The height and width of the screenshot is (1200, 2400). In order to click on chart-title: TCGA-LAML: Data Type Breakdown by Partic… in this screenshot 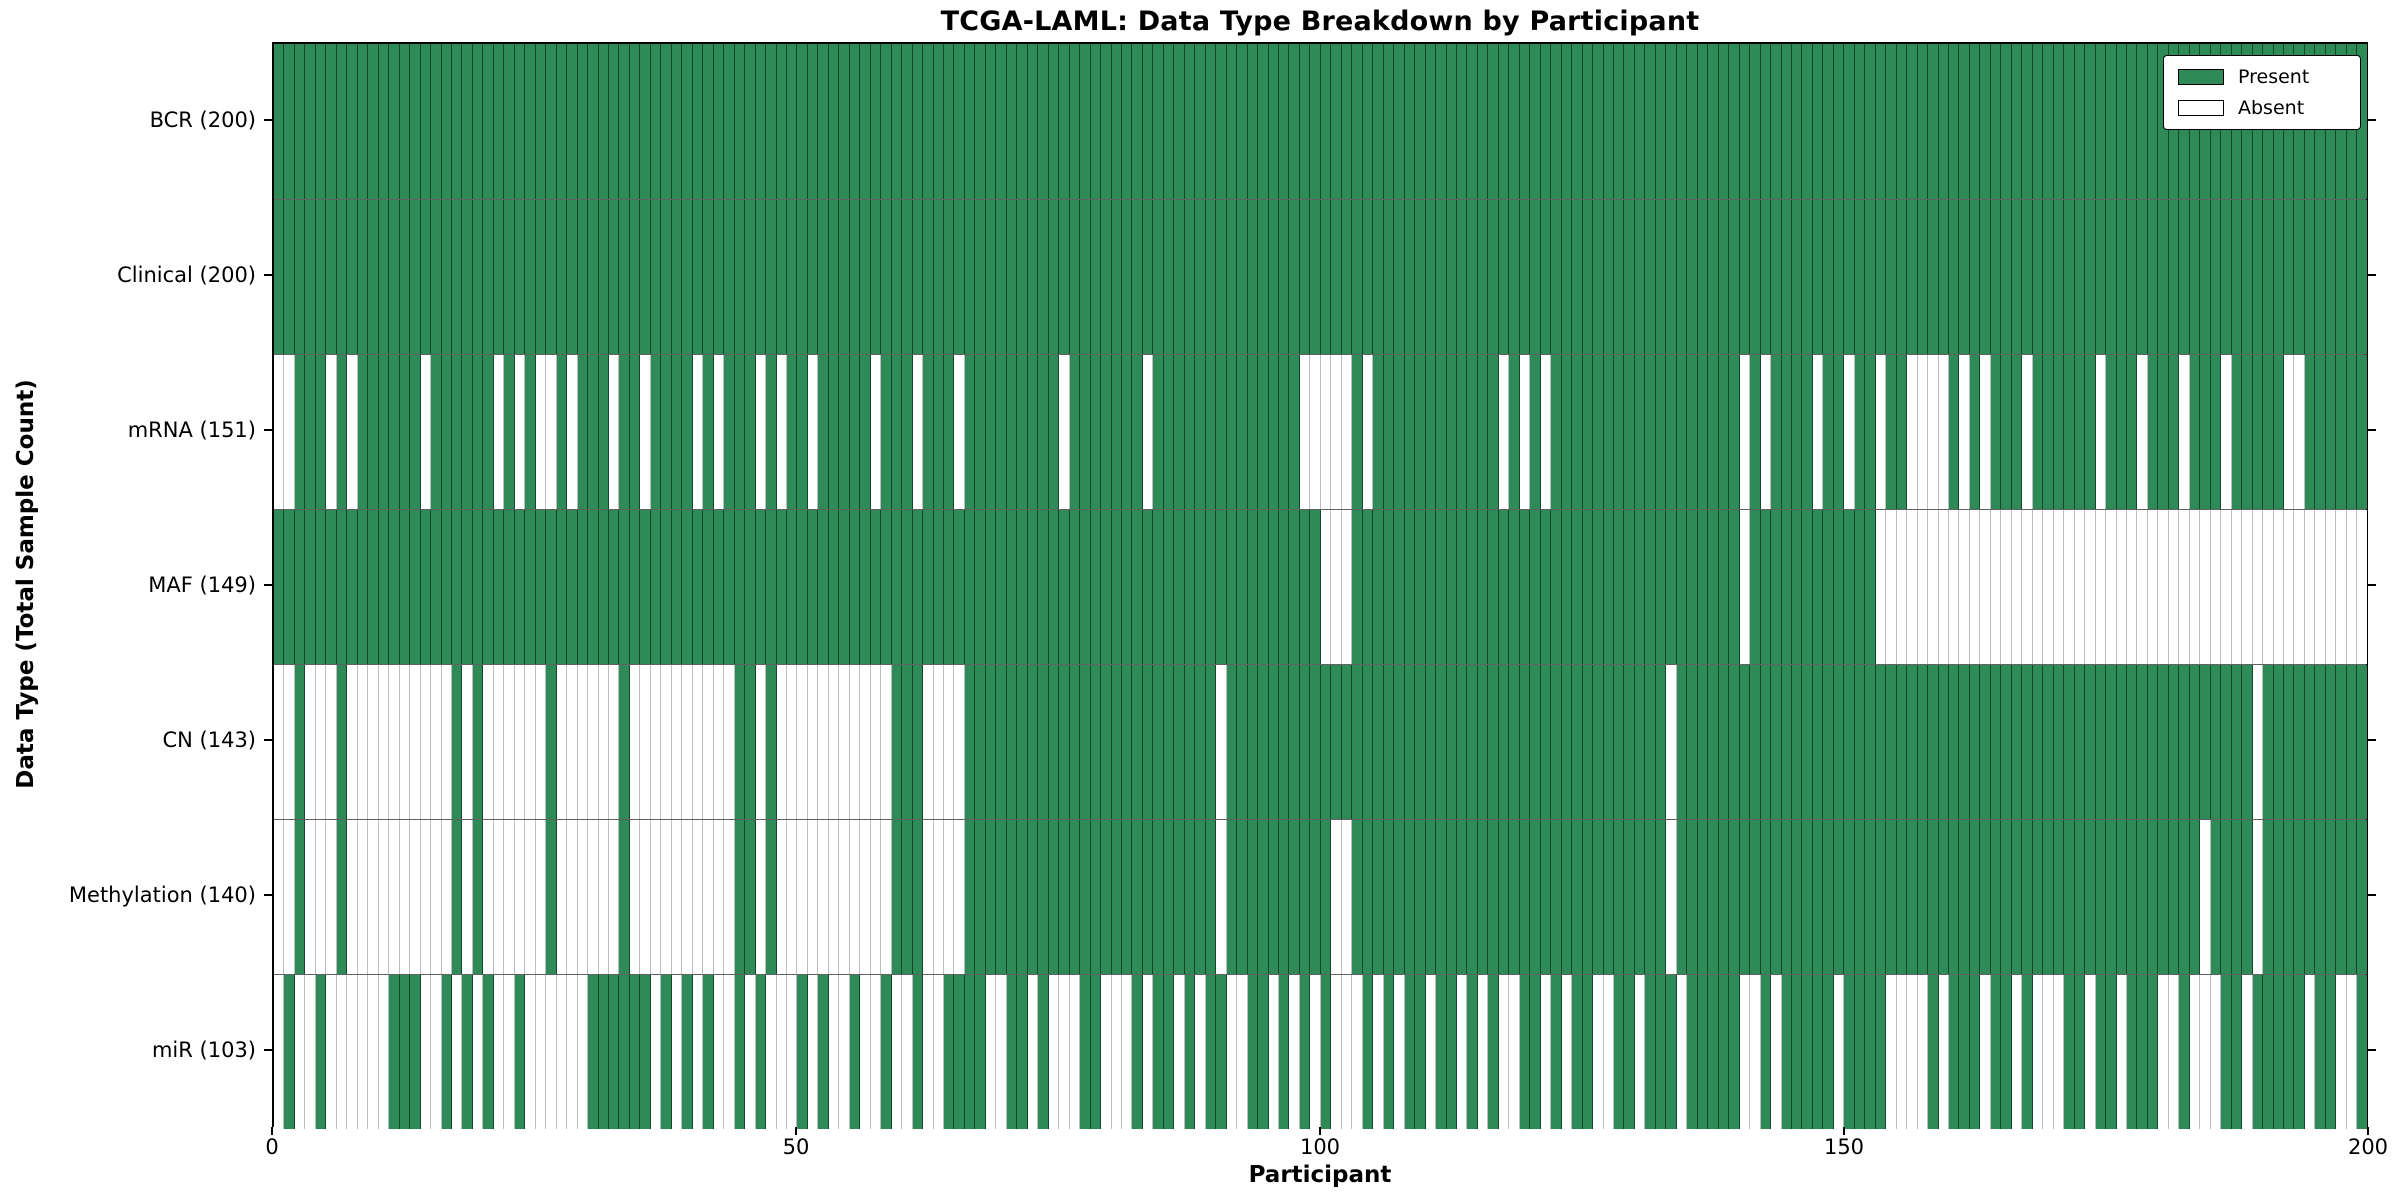, I will do `click(1320, 21)`.